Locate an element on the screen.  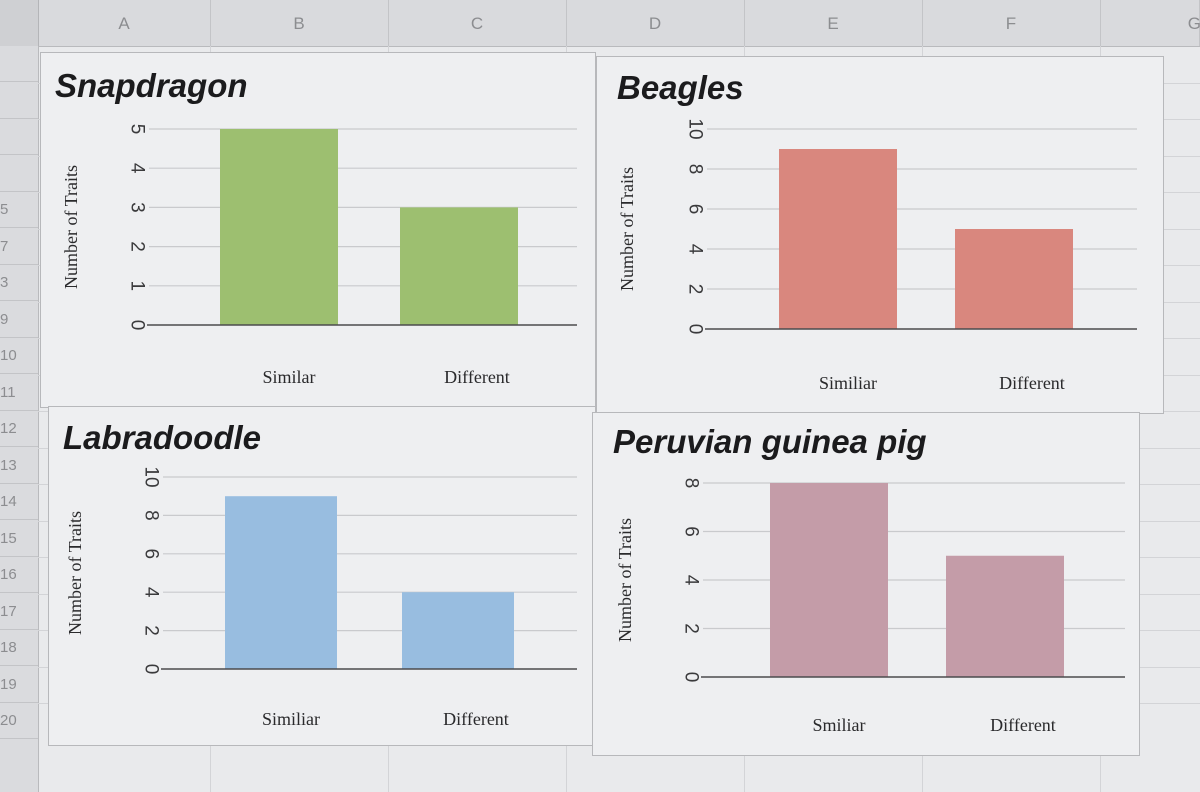
select-all-corner is located at coordinates (19, 23).